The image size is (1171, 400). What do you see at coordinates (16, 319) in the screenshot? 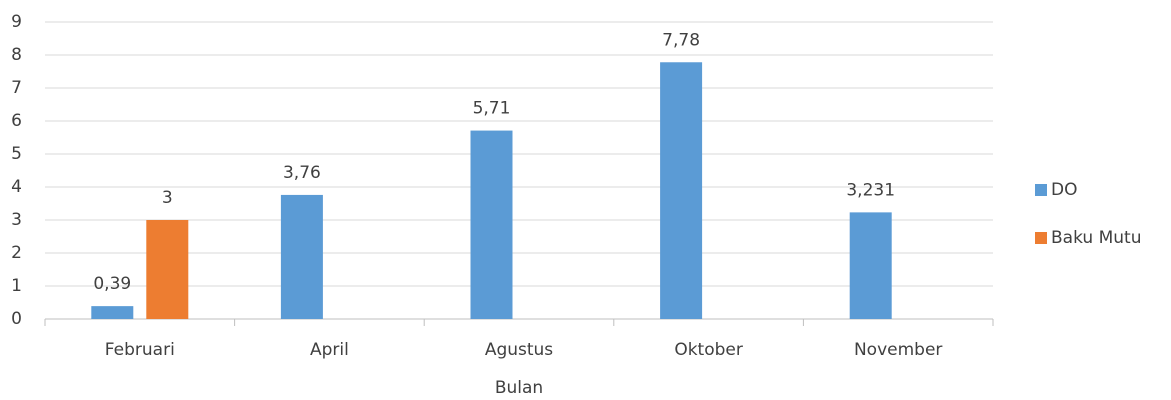
I see `y-tick-label: 0` at bounding box center [16, 319].